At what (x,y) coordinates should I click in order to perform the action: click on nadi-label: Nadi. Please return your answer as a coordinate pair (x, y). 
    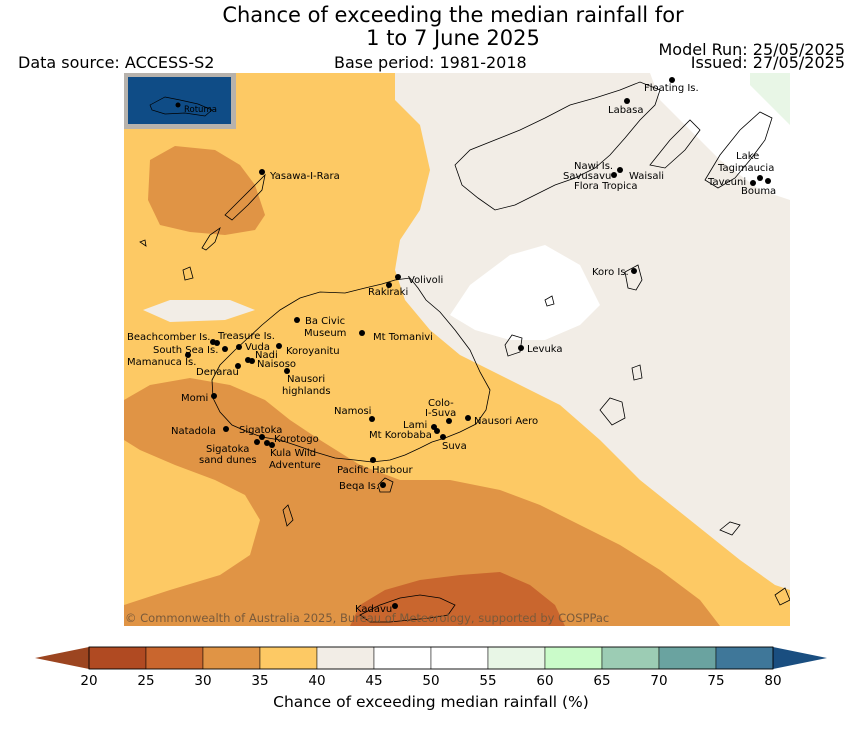
    Looking at the image, I should click on (266, 355).